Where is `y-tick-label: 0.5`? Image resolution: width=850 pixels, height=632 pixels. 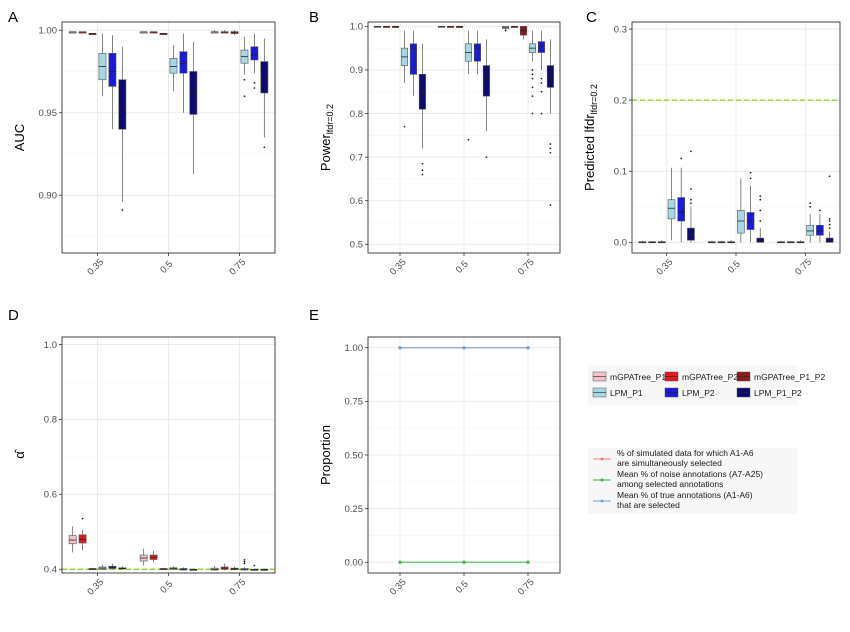
y-tick-label: 0.5 is located at coordinates (356, 245).